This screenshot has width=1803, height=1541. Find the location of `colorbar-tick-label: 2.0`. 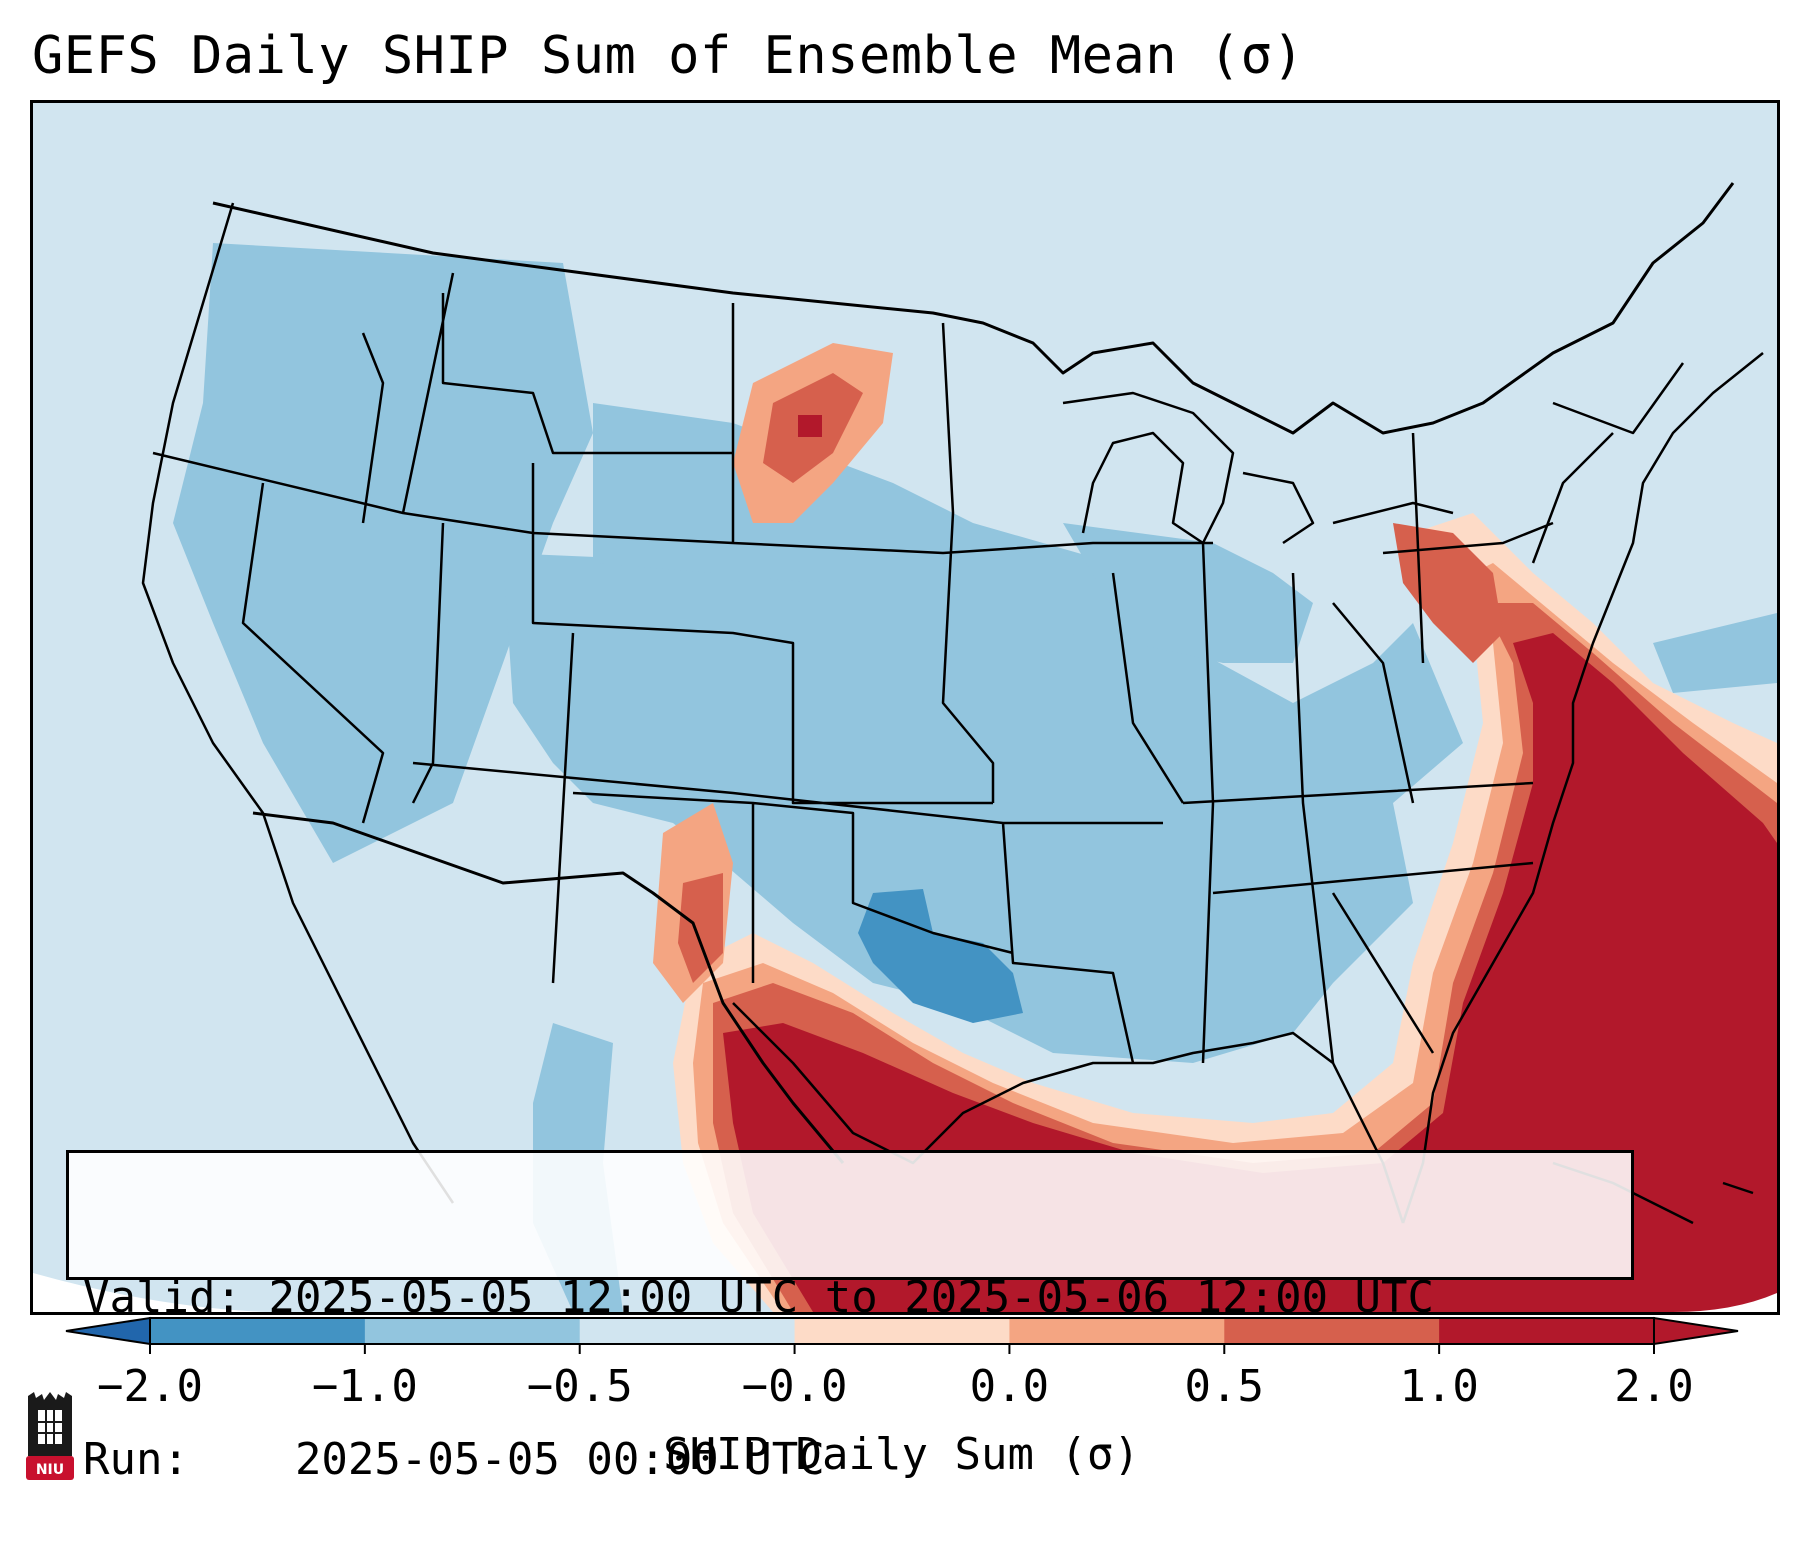

colorbar-tick-label: 2.0 is located at coordinates (1654, 1386).